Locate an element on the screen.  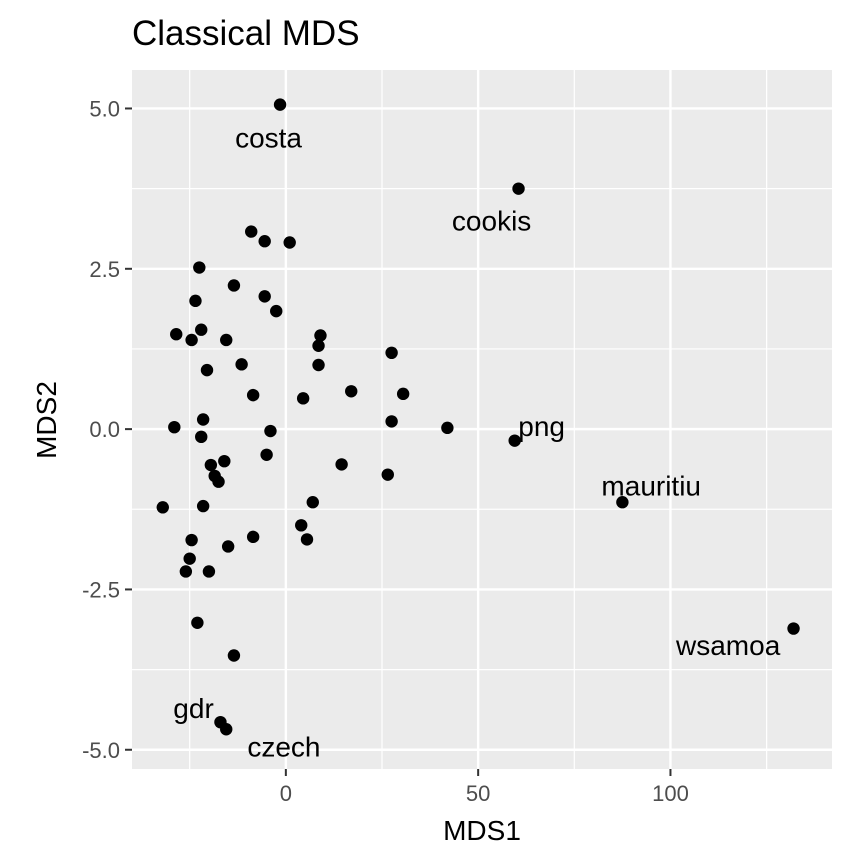
point-label: png is located at coordinates (541, 426).